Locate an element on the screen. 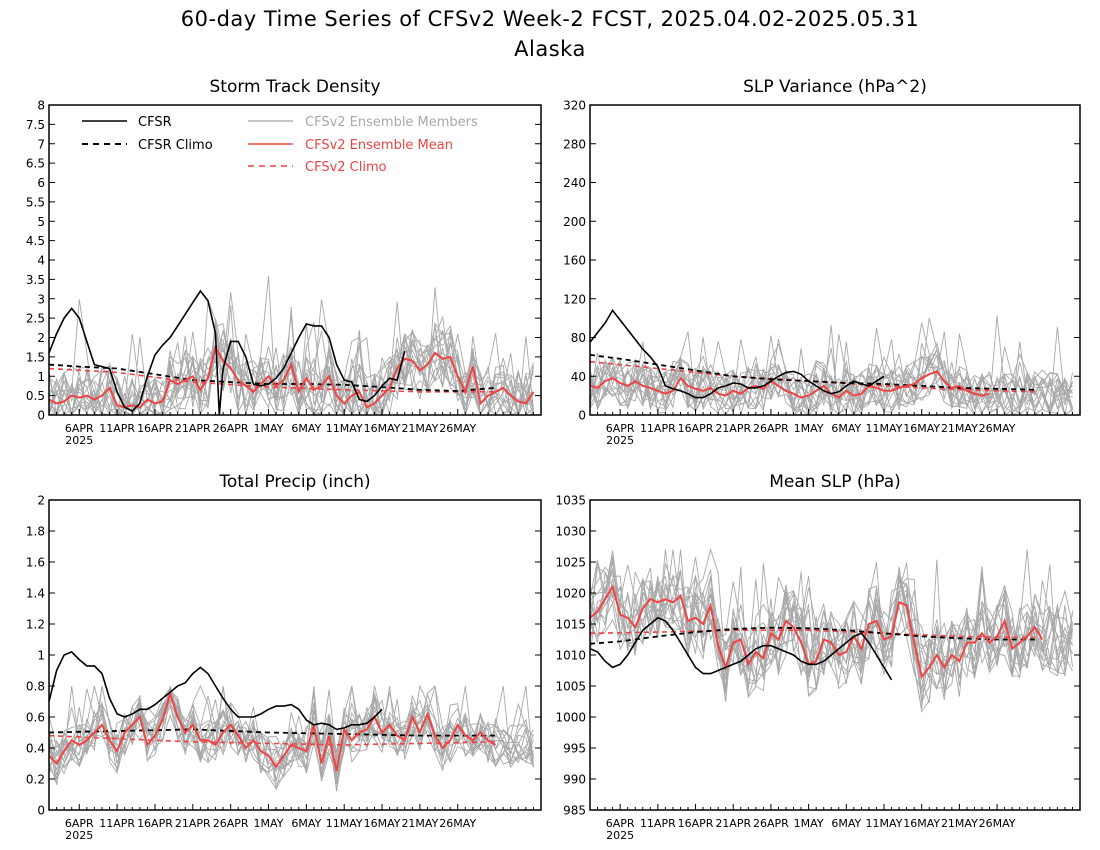 The height and width of the screenshot is (850, 1100). y-tick-label: 160 is located at coordinates (574, 261).